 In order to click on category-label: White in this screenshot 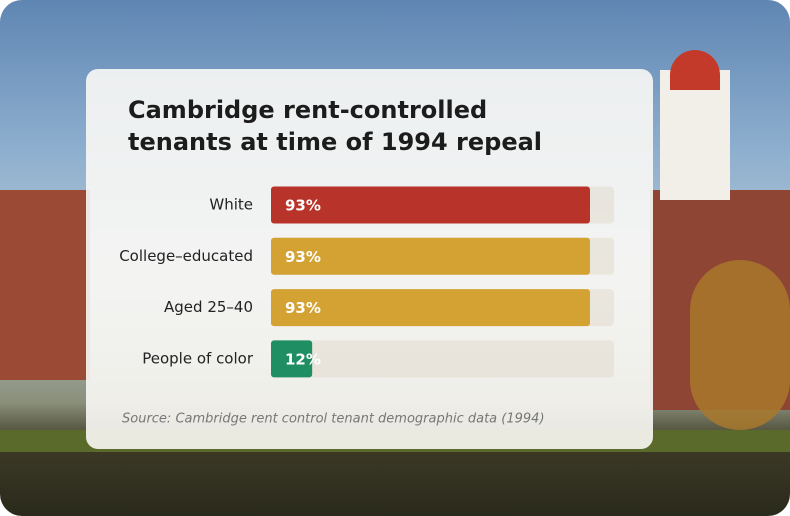, I will do `click(231, 205)`.